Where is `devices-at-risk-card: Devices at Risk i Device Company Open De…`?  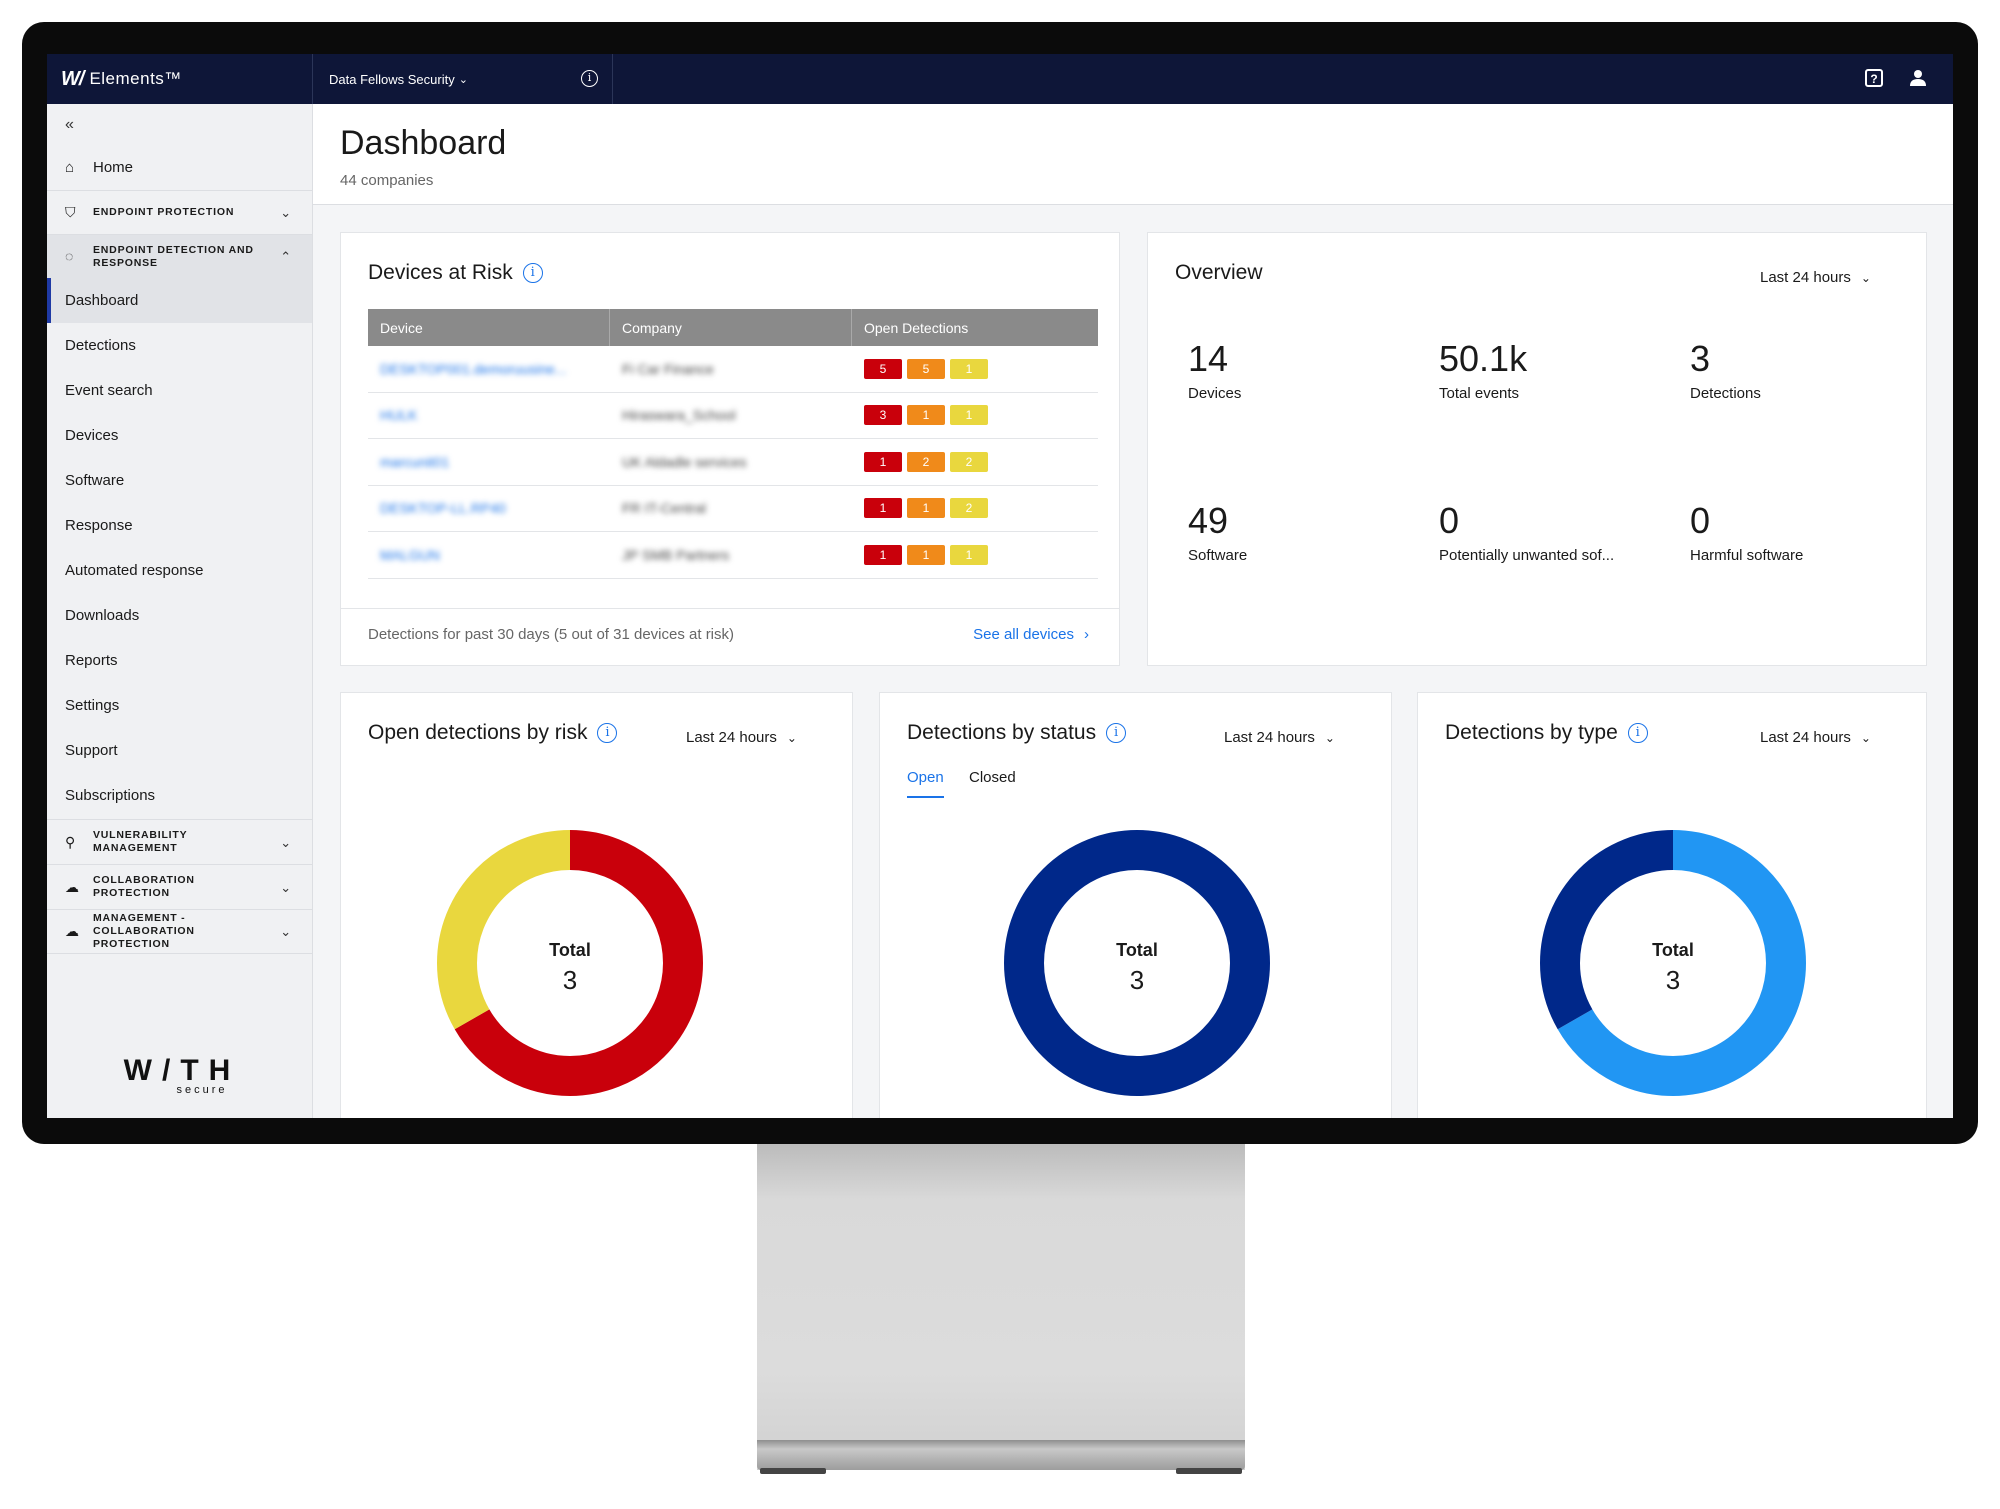
devices-at-risk-card: Devices at Risk i Device Company Open De… is located at coordinates (730, 449).